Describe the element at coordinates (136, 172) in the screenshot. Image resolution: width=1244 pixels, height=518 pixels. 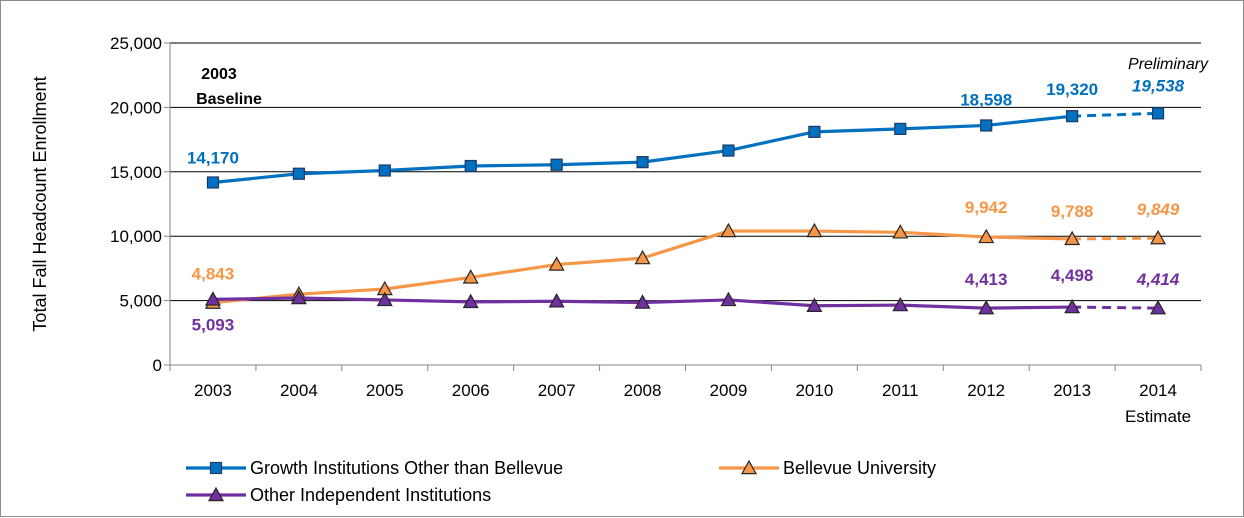
I see `y-tick-label: 15,000` at that location.